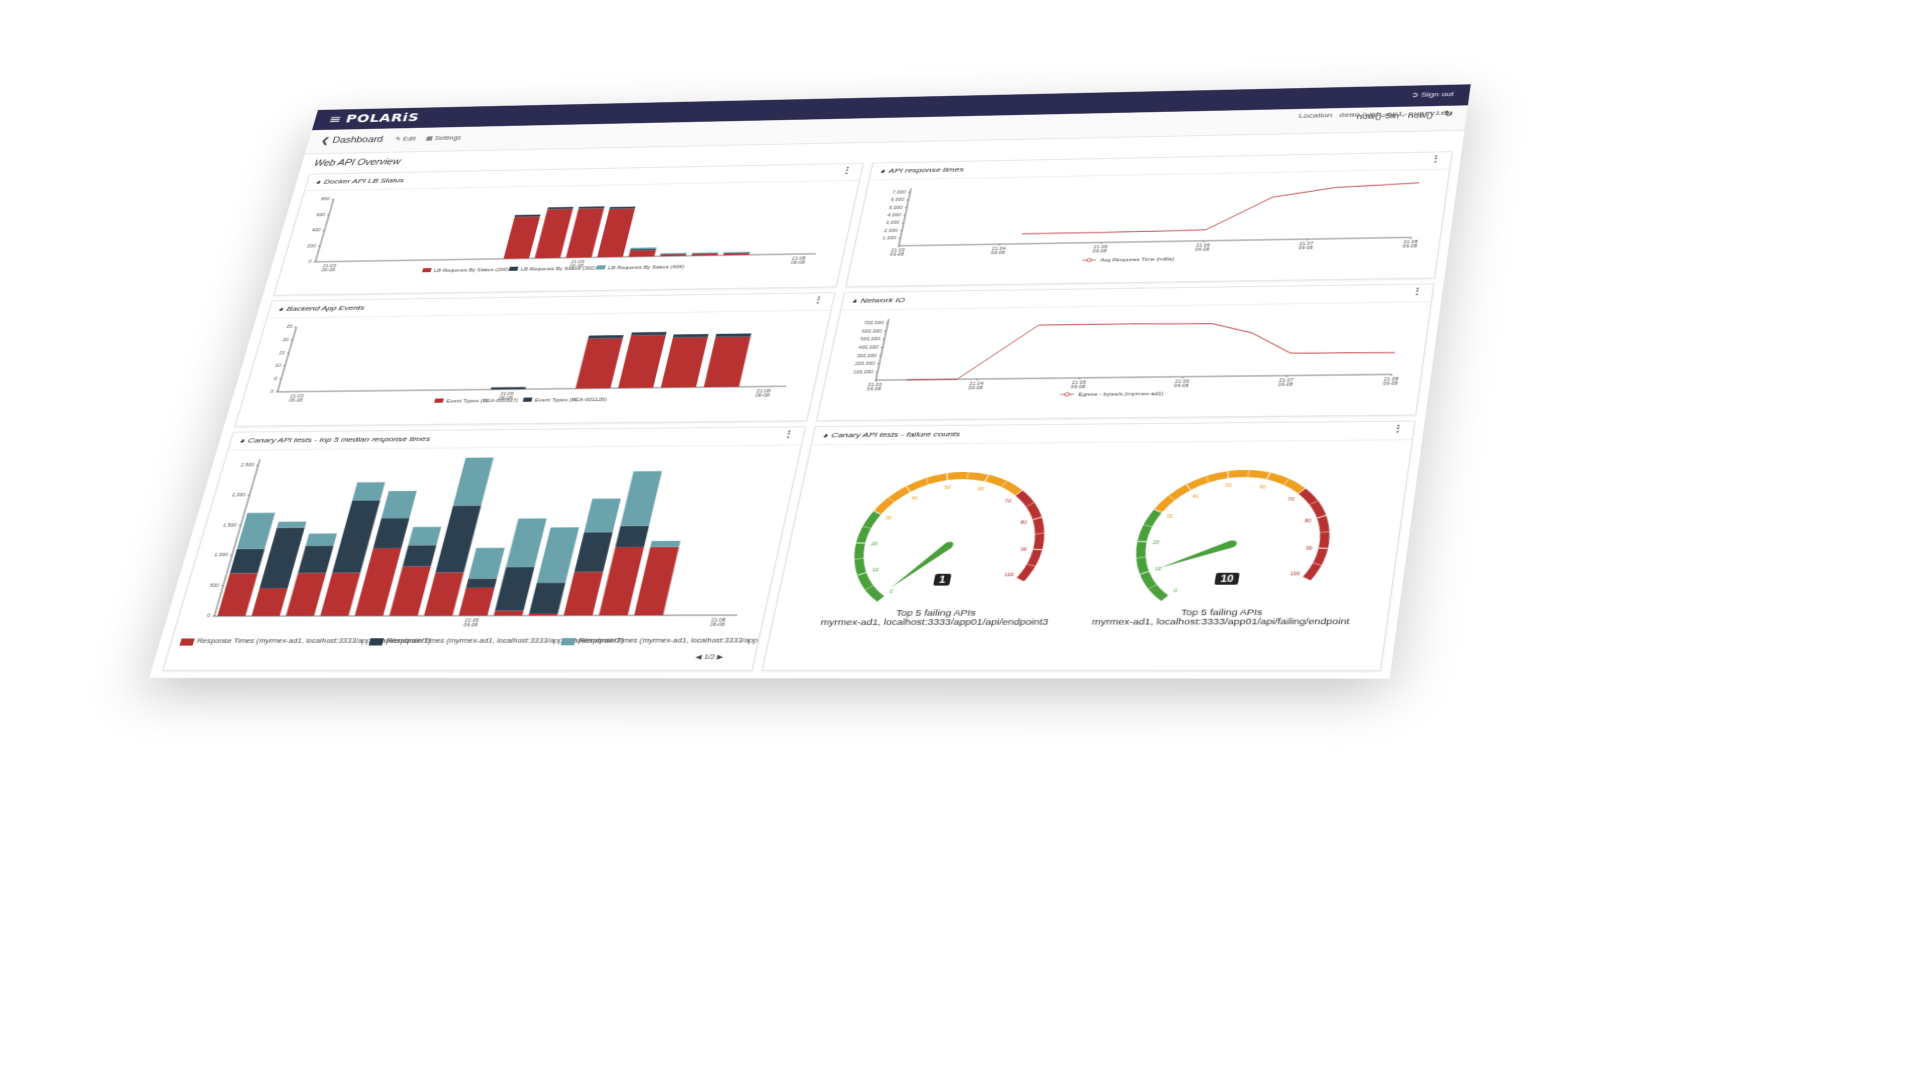 This screenshot has height=1080, width=1920. Describe the element at coordinates (325, 199) in the screenshot. I see `y-tick-label: 800` at that location.